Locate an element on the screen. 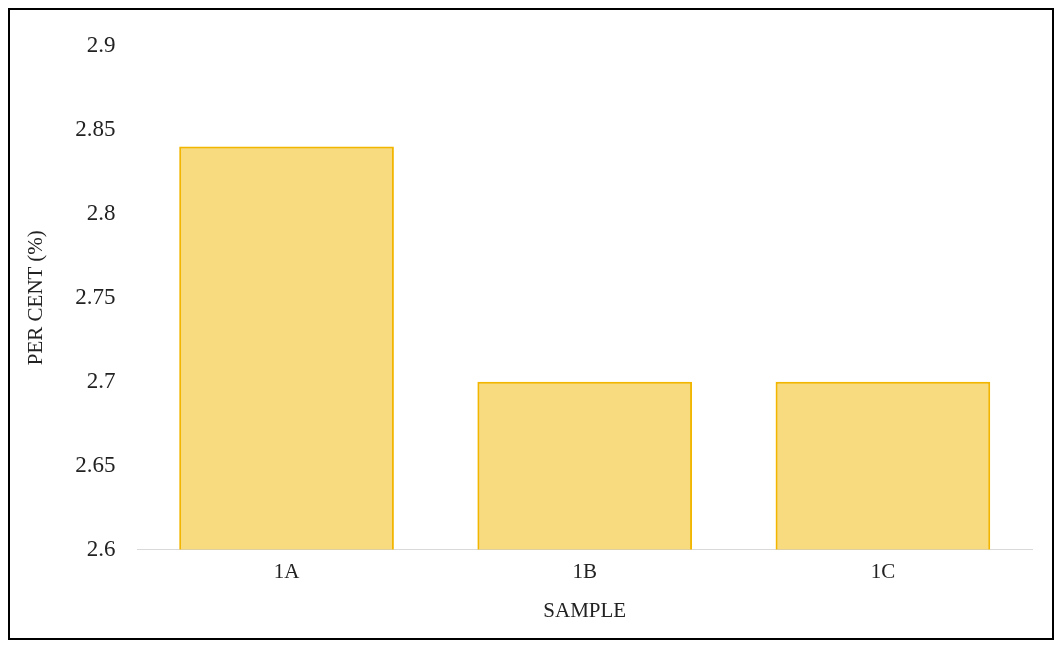 This screenshot has height=648, width=1062. x-tick-label: 1A is located at coordinates (287, 570).